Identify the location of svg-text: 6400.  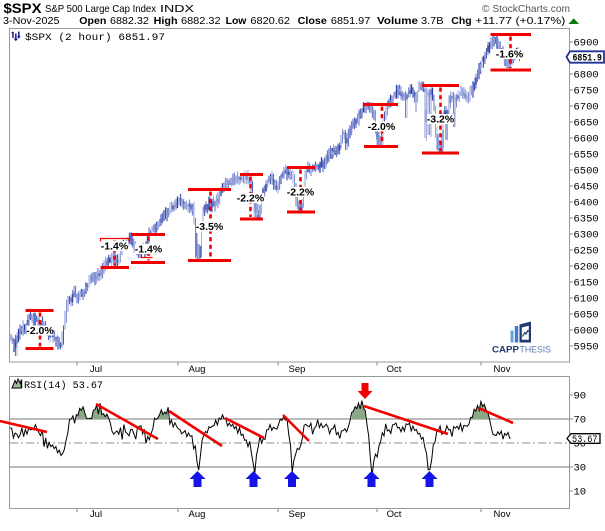
(586, 204).